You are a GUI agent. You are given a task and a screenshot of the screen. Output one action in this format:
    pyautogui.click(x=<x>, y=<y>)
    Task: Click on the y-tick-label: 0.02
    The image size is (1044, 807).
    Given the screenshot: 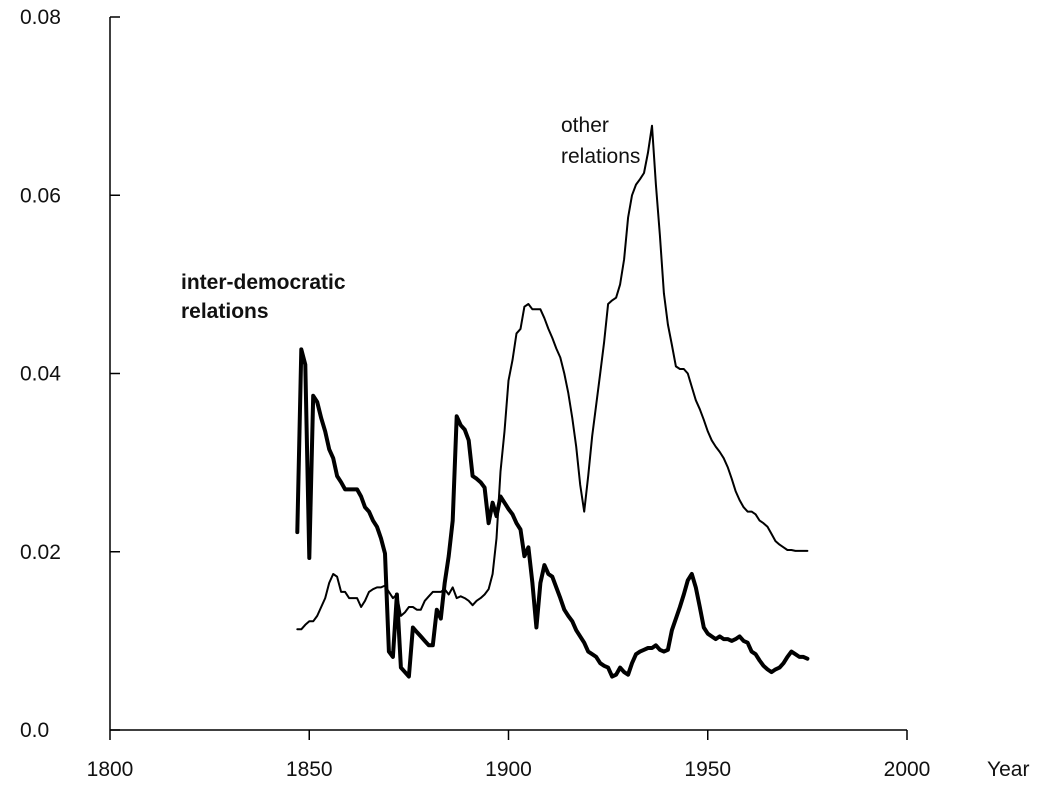 What is the action you would take?
    pyautogui.click(x=40, y=552)
    